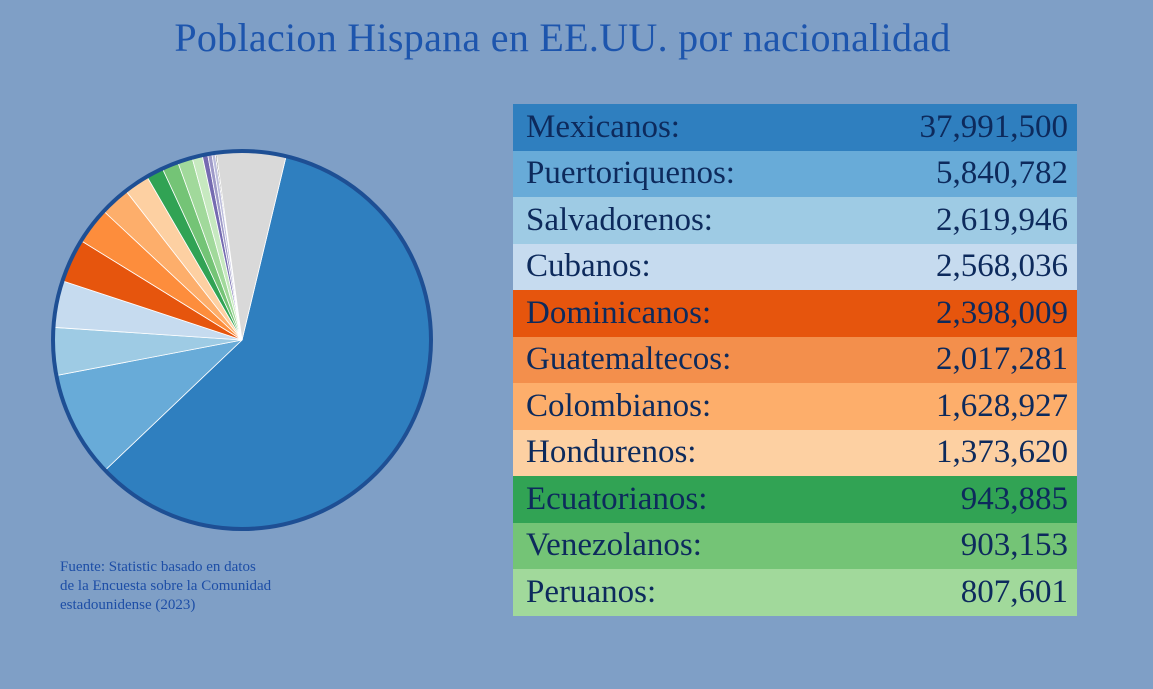 The height and width of the screenshot is (689, 1153). I want to click on legend-value: 2,017,281, so click(1002, 359).